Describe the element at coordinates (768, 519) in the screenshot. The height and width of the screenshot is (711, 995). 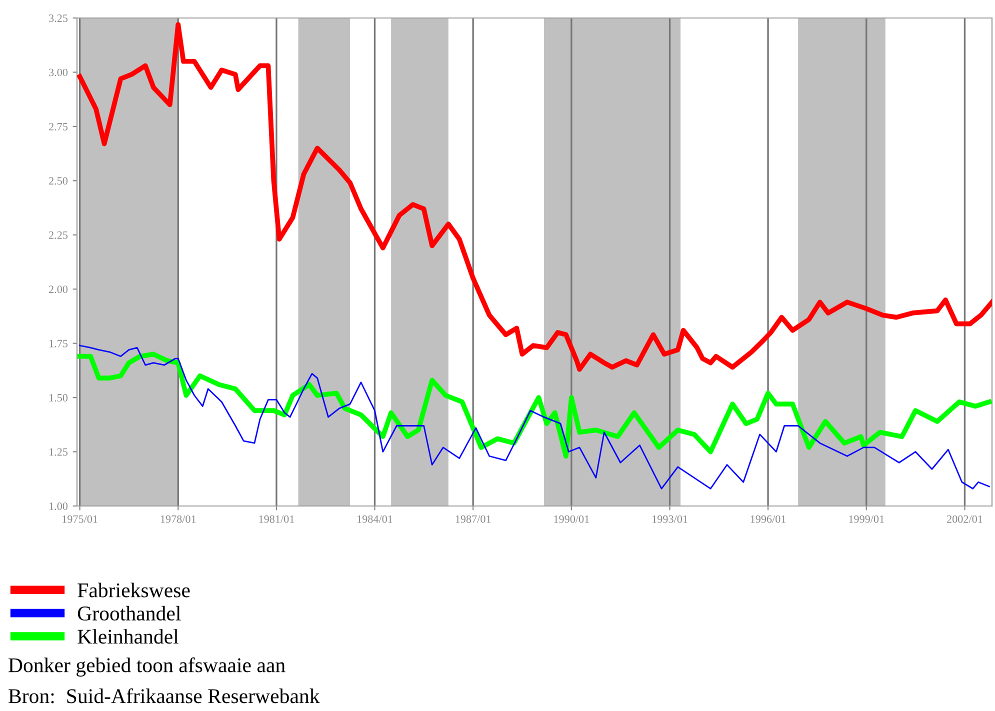
I see `x-tick-label: 1996/01` at that location.